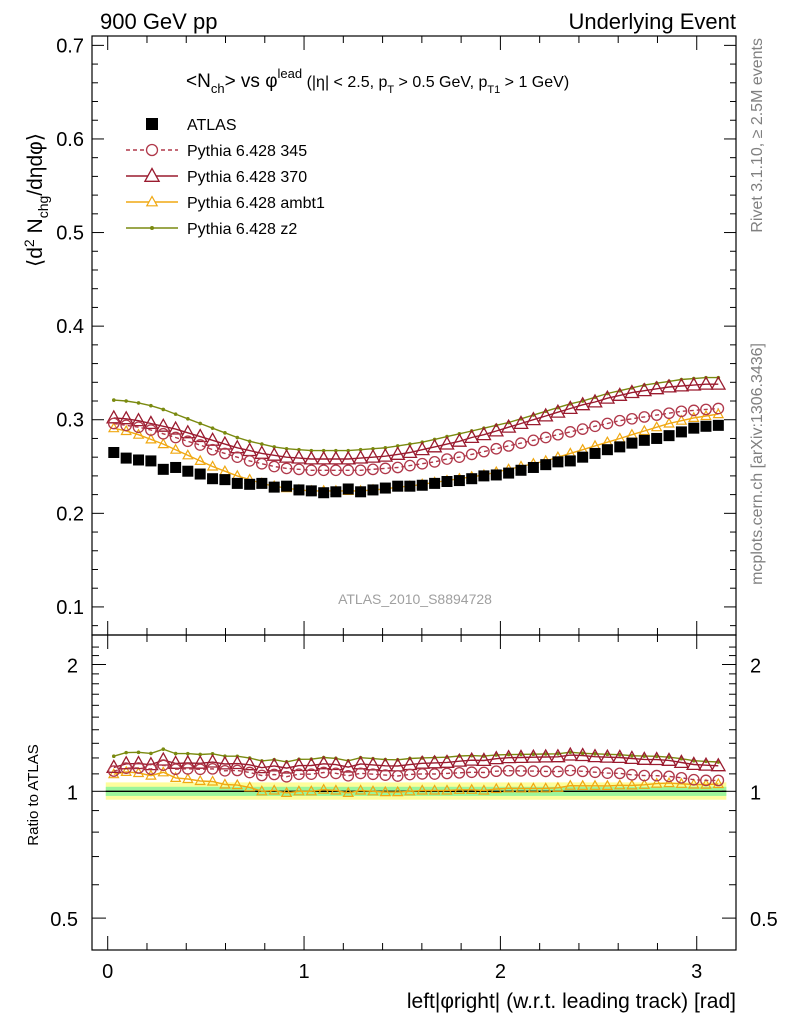 The height and width of the screenshot is (1024, 786). What do you see at coordinates (534, 82) in the screenshot?
I see `title-cond3: > 1 GeV)` at bounding box center [534, 82].